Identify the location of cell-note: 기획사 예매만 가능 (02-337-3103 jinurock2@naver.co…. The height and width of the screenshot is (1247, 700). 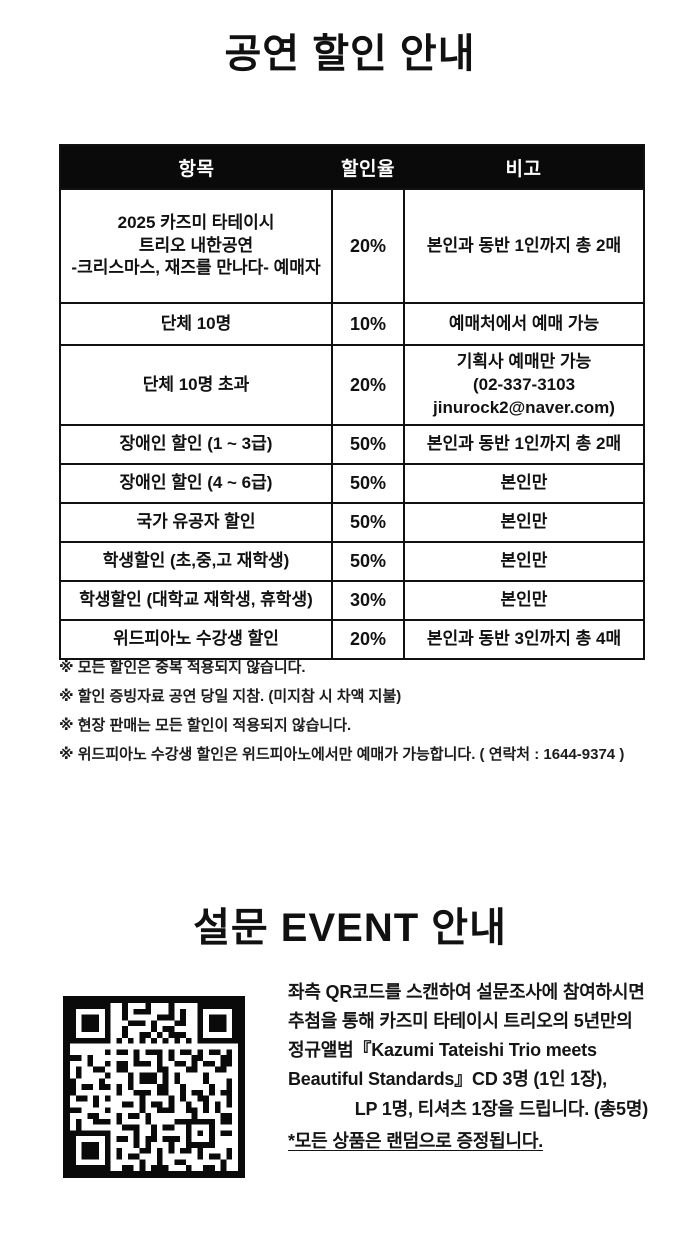
(524, 385).